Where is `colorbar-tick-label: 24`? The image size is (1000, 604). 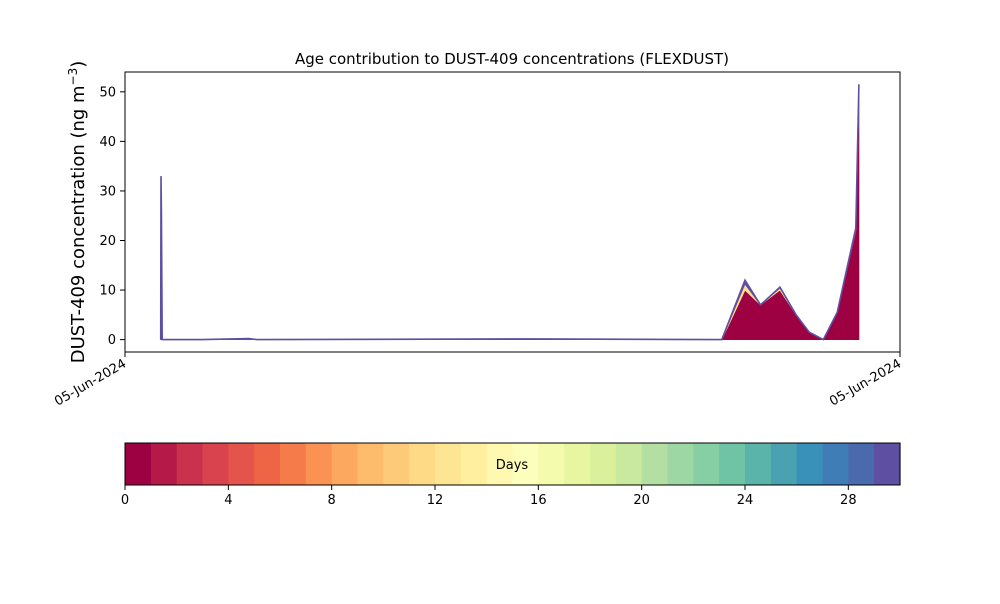
colorbar-tick-label: 24 is located at coordinates (745, 500).